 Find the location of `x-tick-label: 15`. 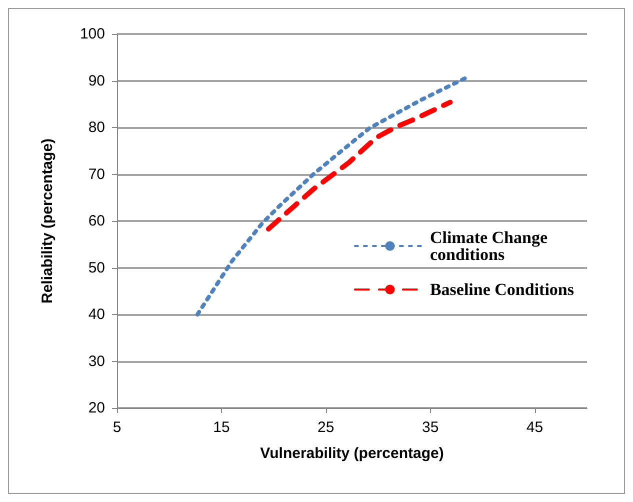

x-tick-label: 15 is located at coordinates (221, 427).